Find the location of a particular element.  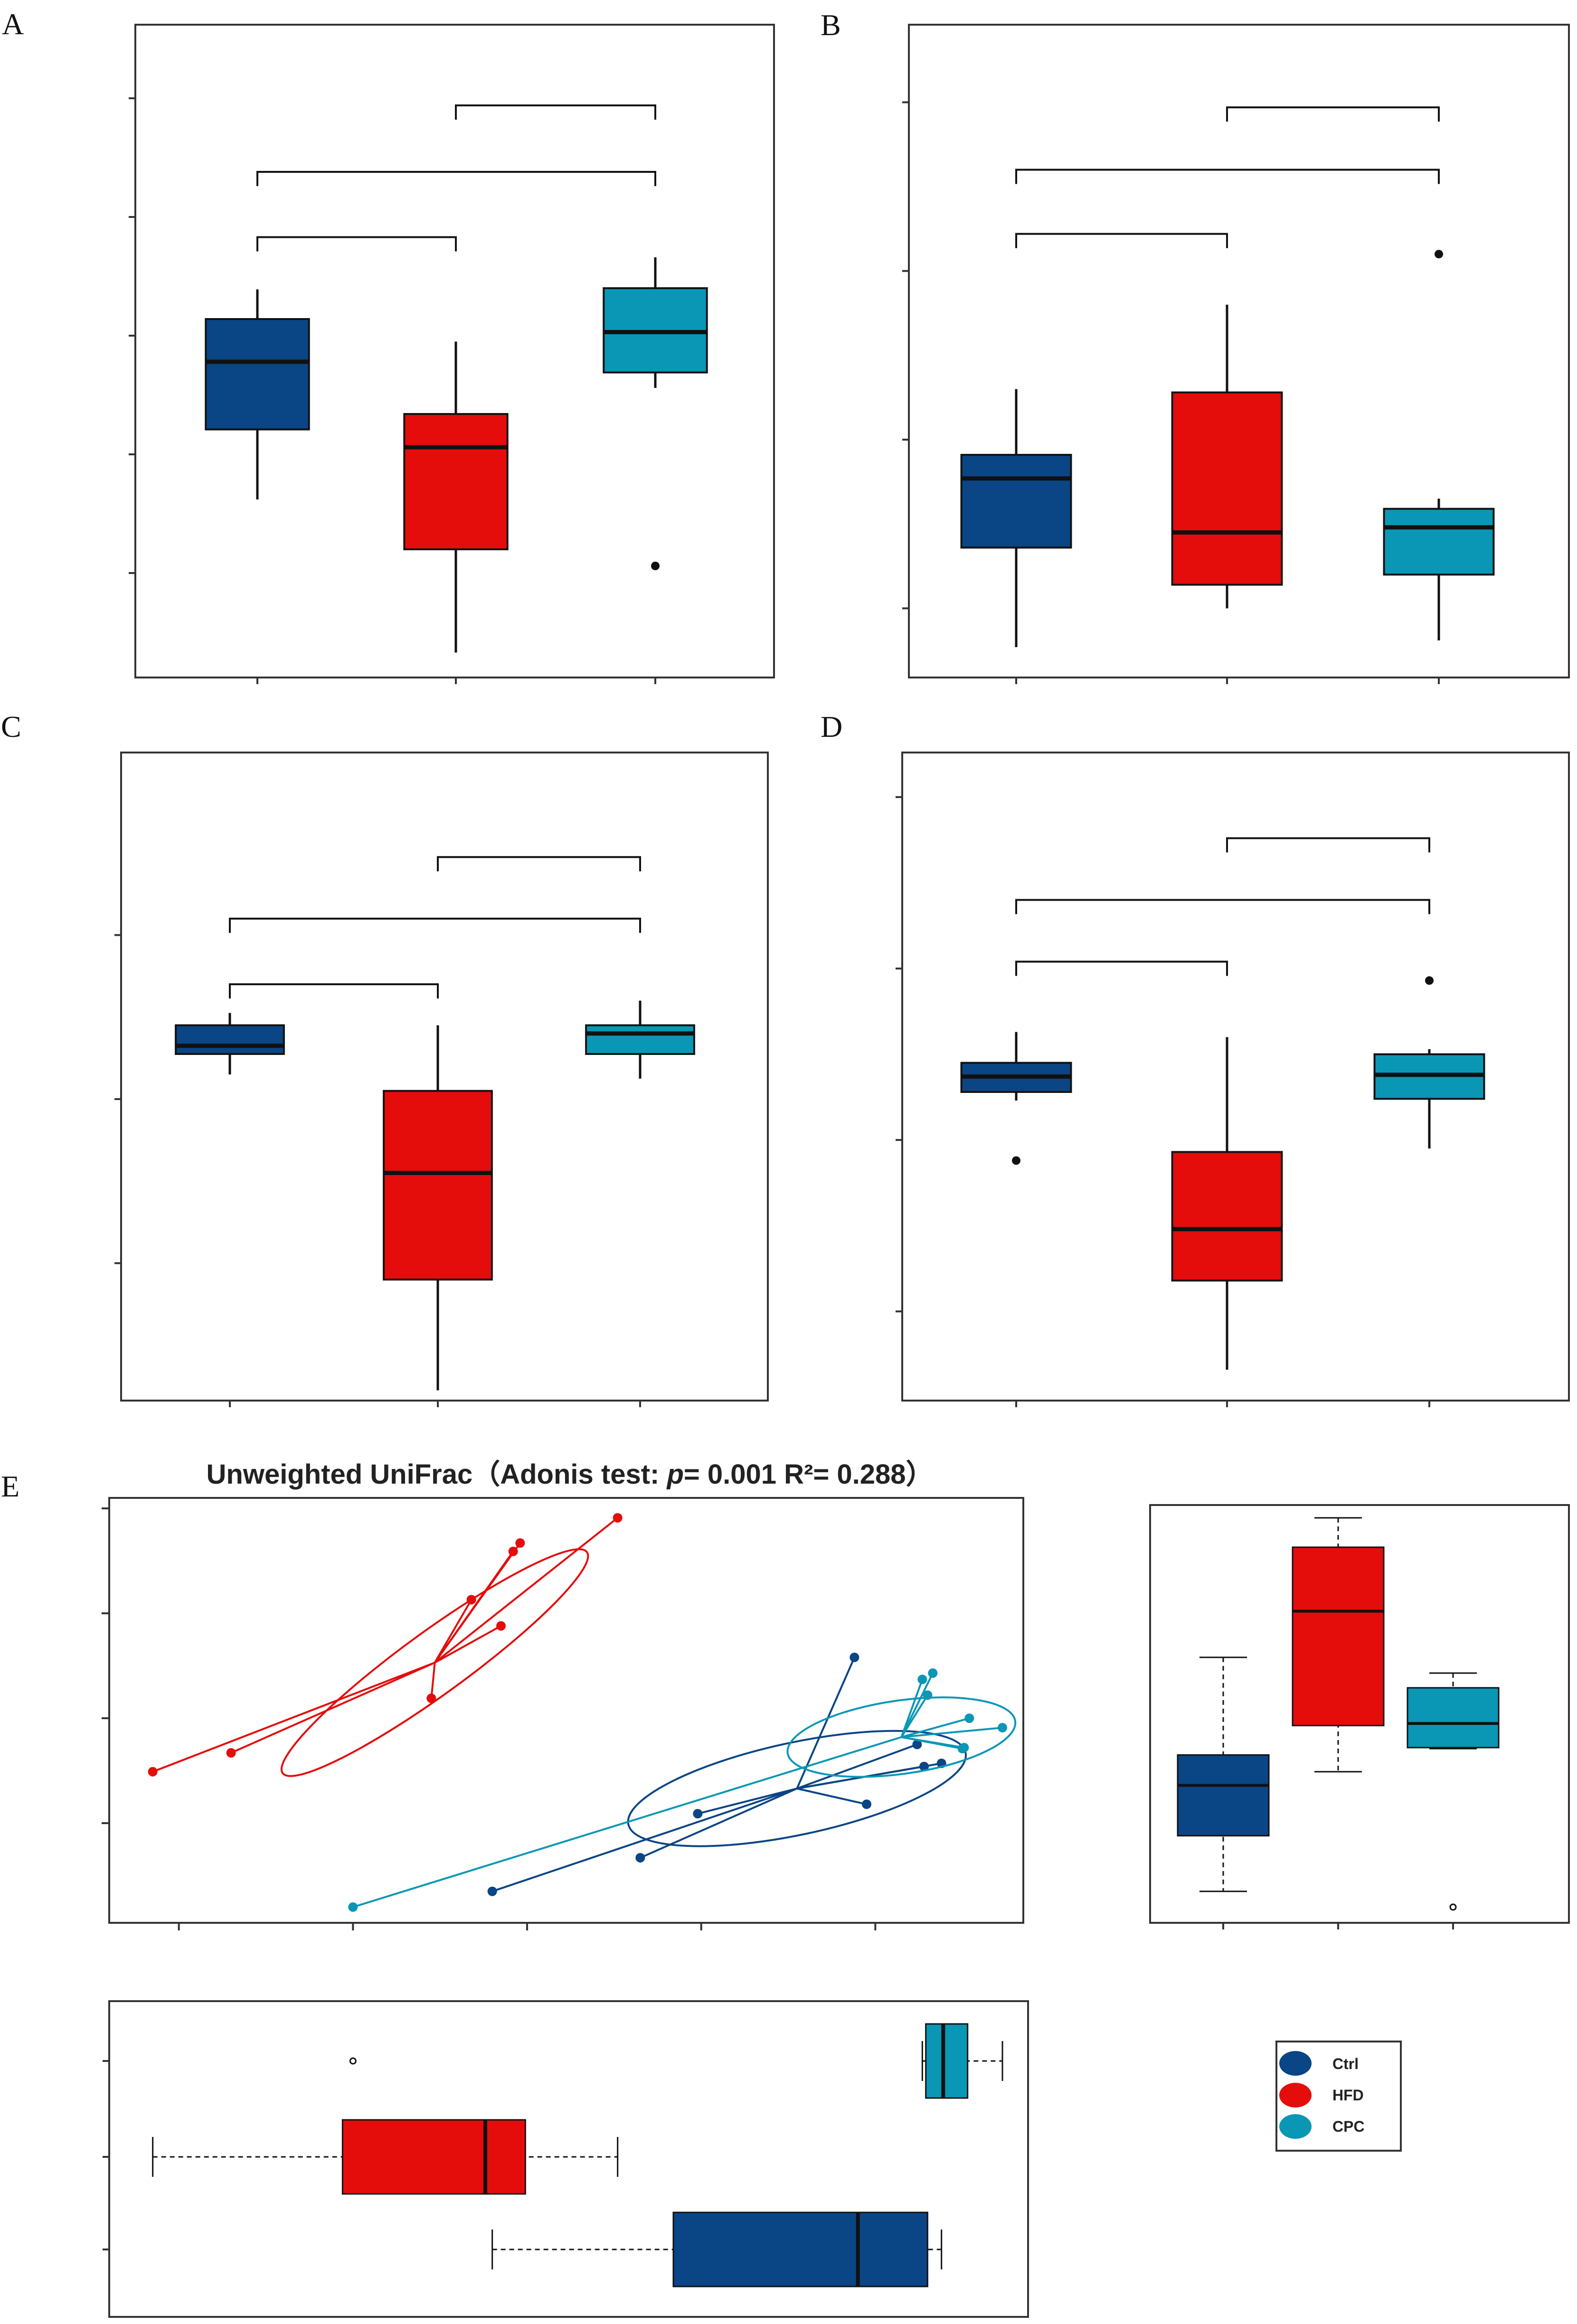

outlier-ctrl is located at coordinates (1016, 1160).